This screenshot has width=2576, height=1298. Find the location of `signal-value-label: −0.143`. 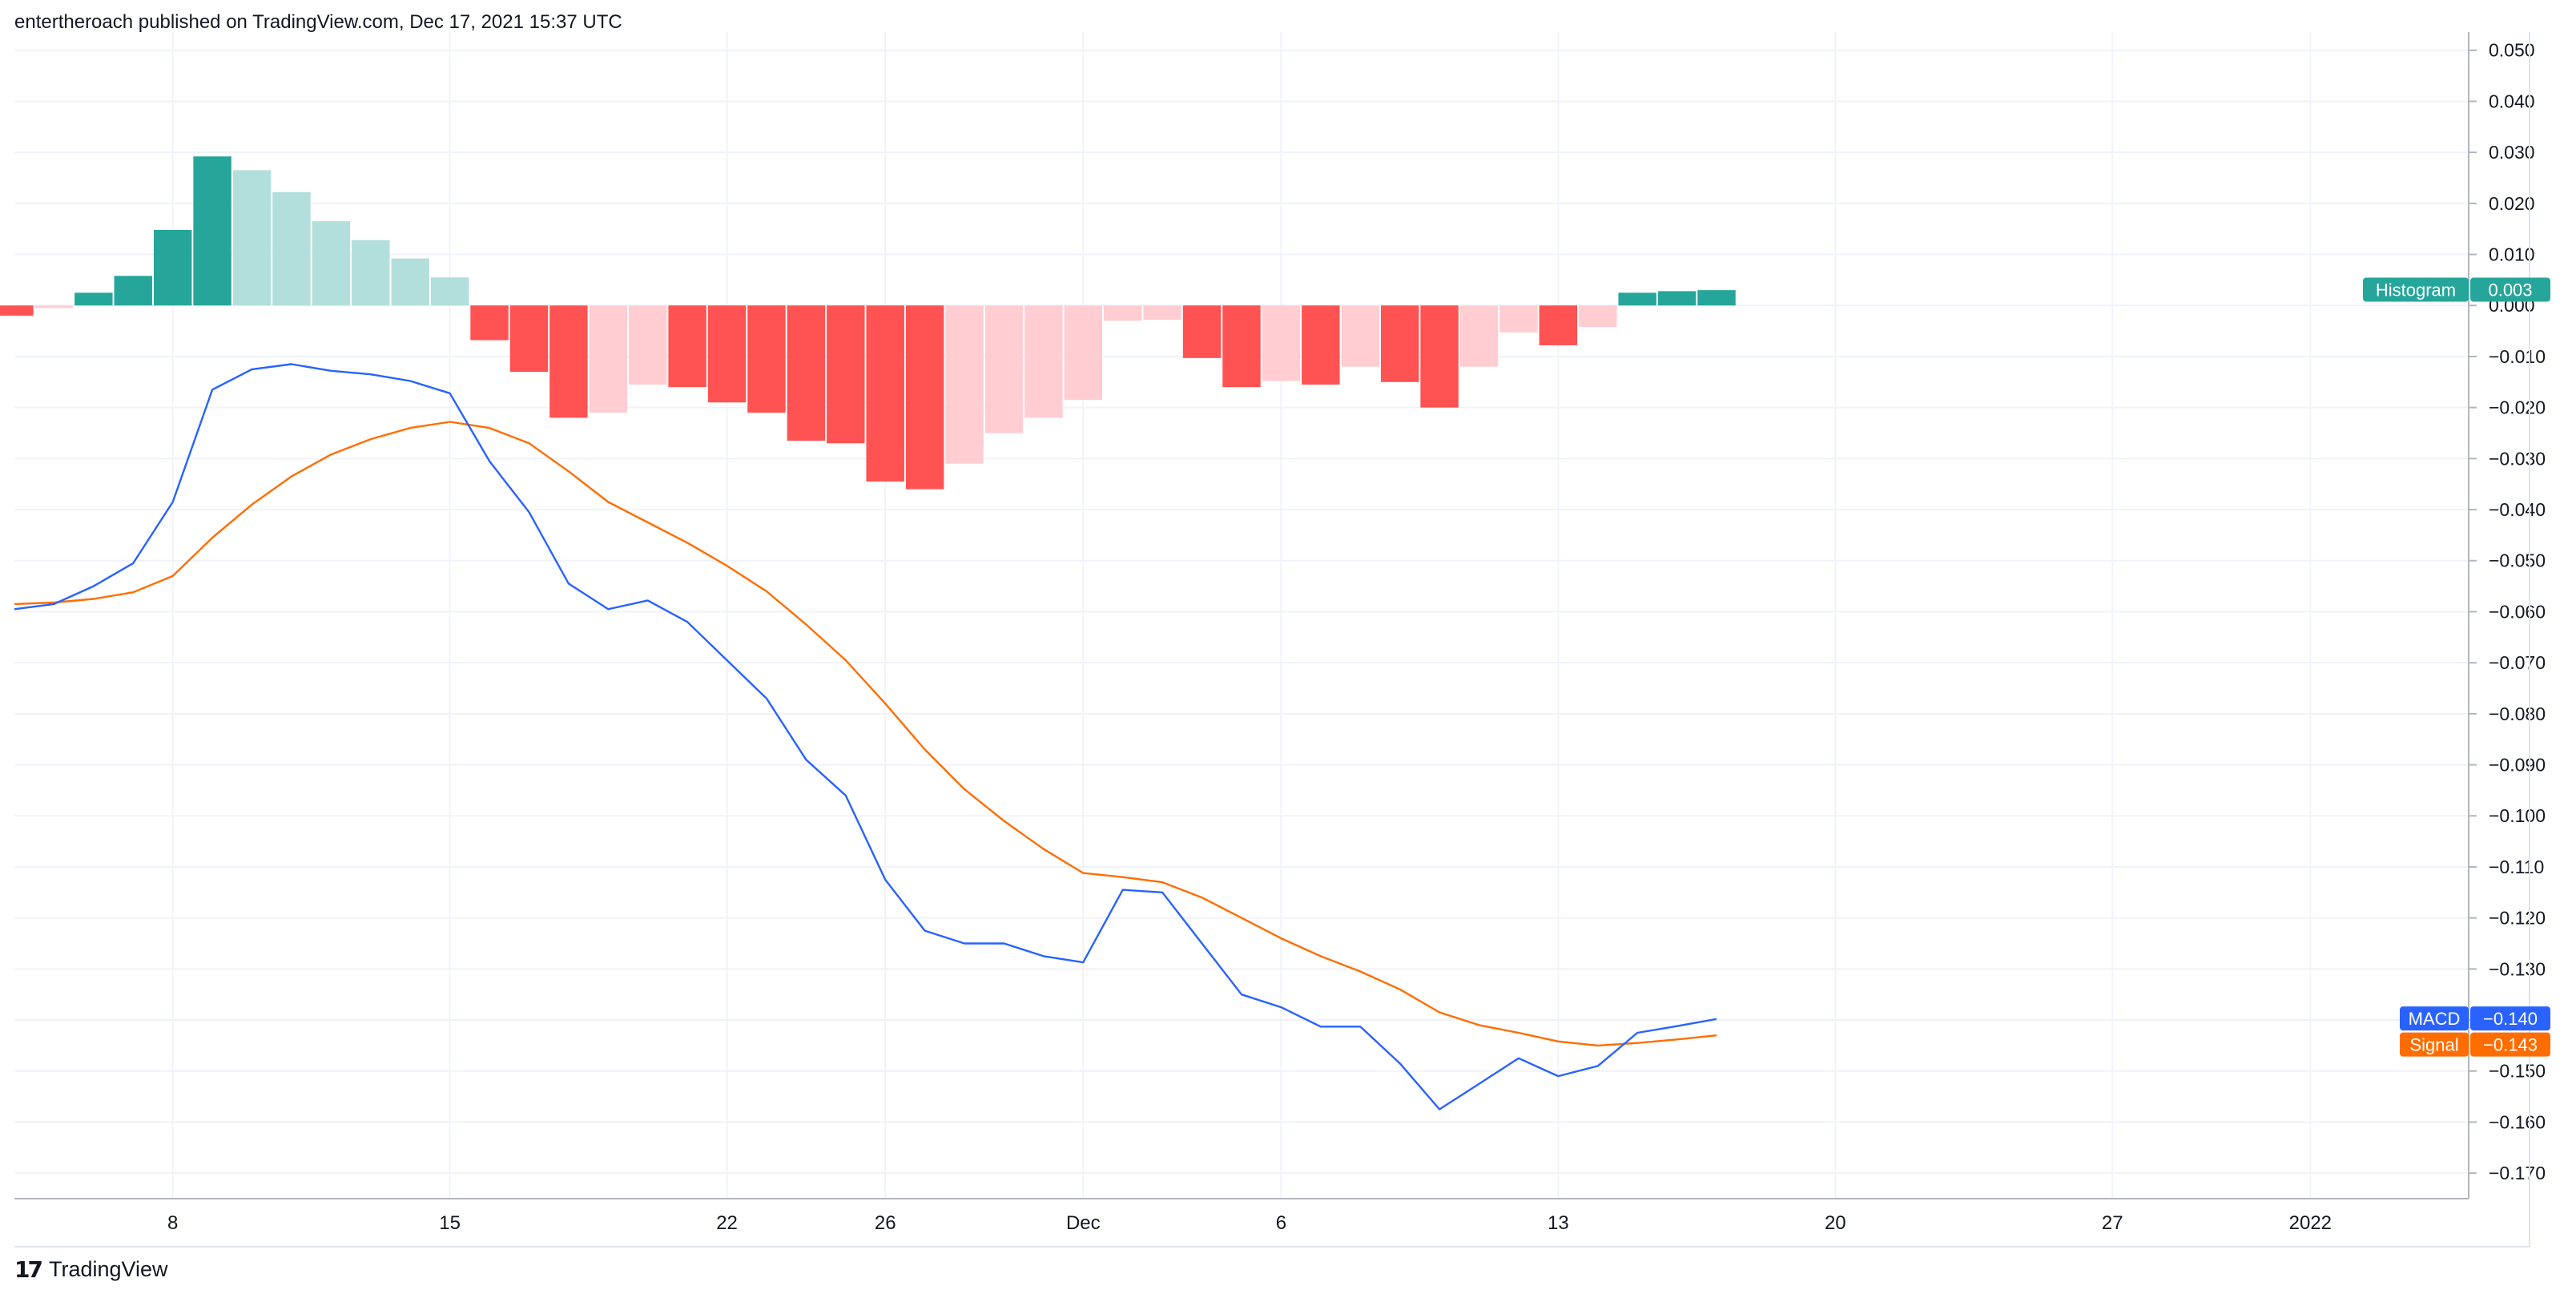

signal-value-label: −0.143 is located at coordinates (2510, 1045).